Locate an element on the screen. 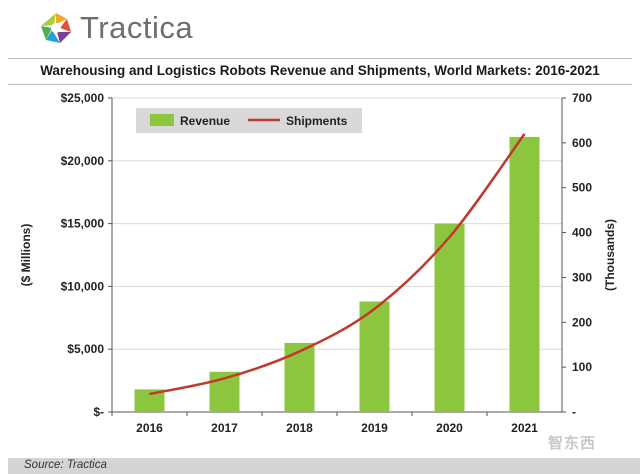  y2-tick-label: 700 is located at coordinates (582, 98).